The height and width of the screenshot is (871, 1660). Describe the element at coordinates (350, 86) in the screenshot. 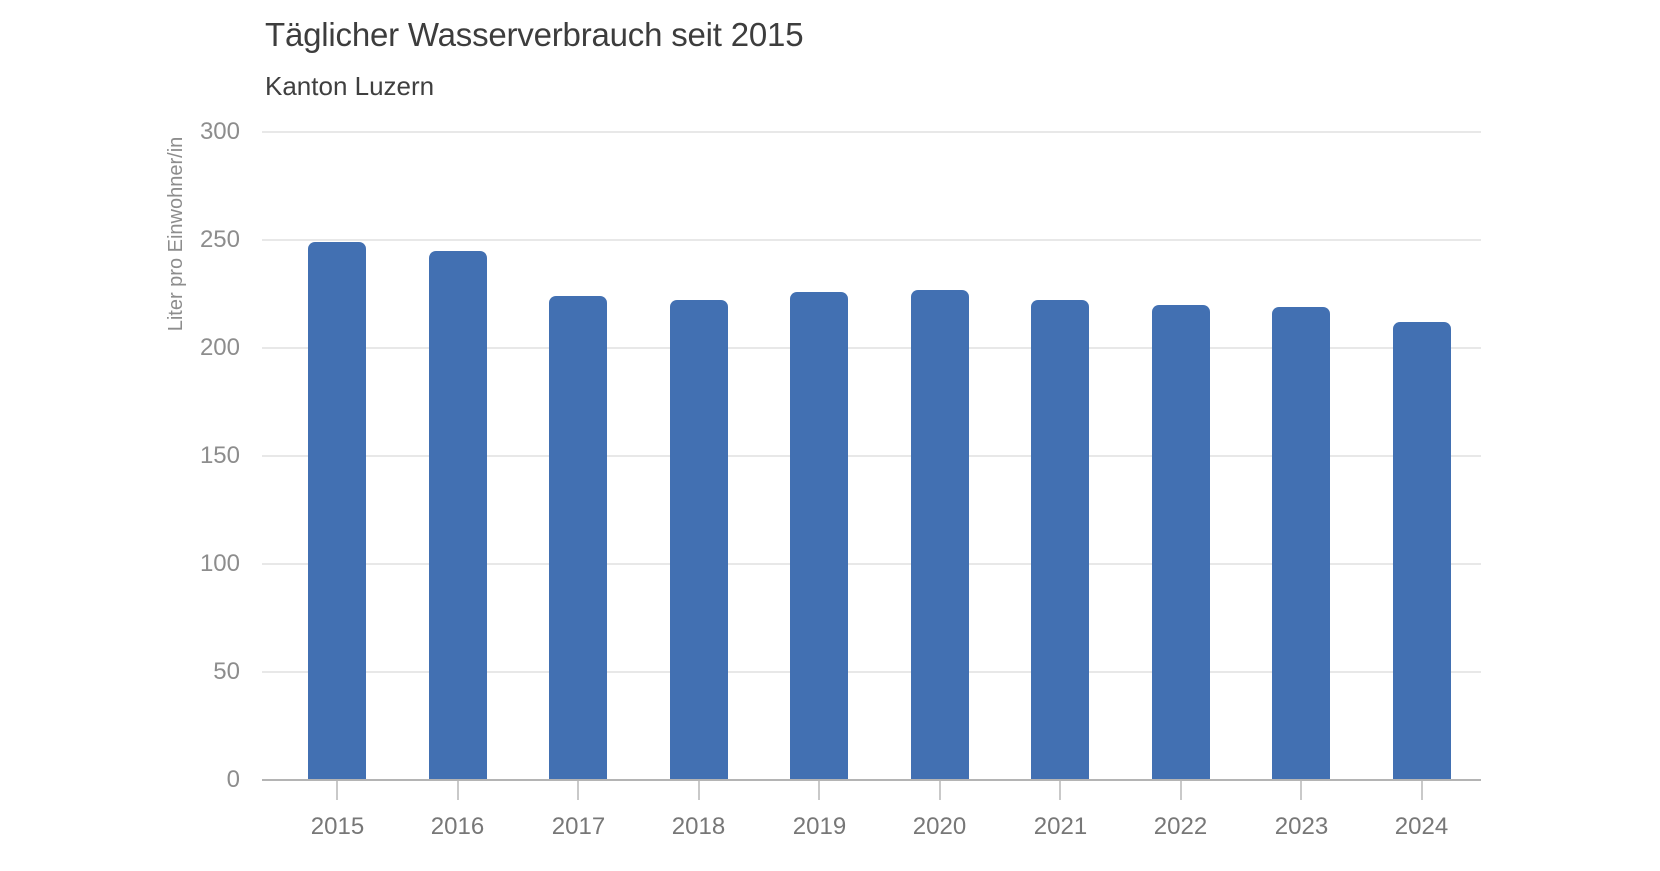

I see `chart-subtitle: Kanton Luzern` at that location.